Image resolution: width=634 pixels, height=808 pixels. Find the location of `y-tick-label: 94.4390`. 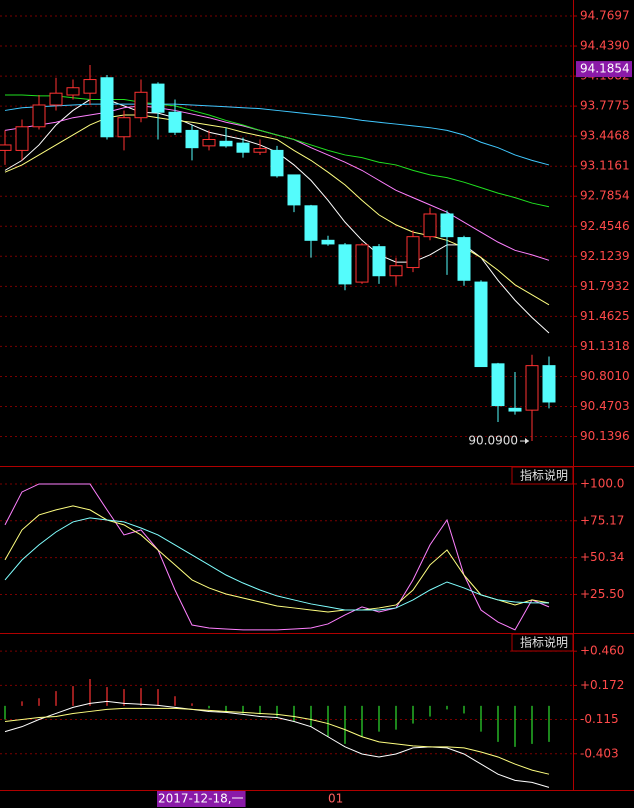

y-tick-label: 94.4390 is located at coordinates (605, 46).